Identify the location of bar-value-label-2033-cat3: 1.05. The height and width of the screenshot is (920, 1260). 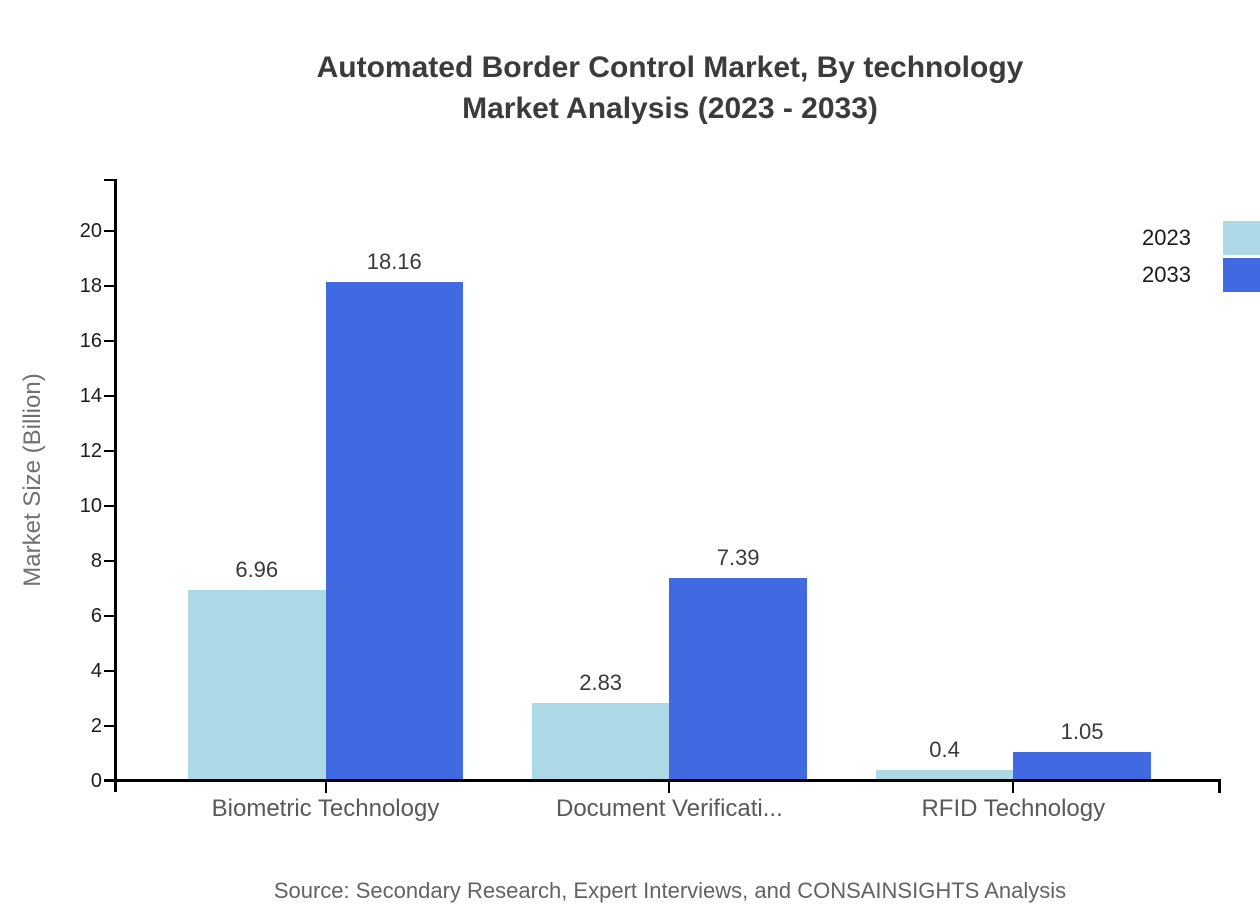
(1082, 732).